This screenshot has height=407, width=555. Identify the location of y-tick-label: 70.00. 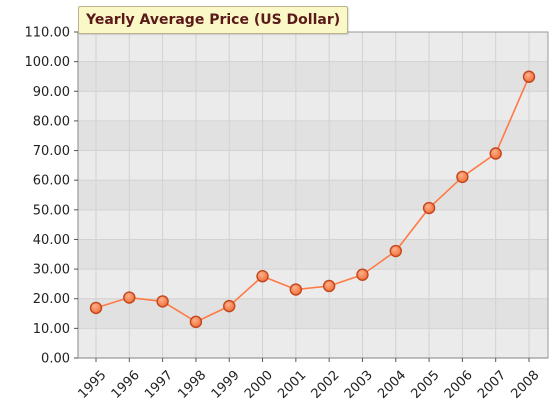
(51, 151).